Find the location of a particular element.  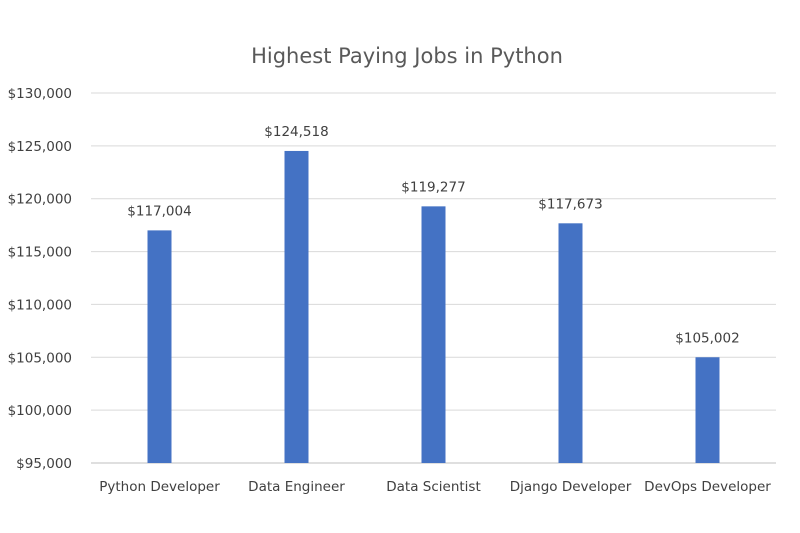

data-label: $105,002 is located at coordinates (707, 338).